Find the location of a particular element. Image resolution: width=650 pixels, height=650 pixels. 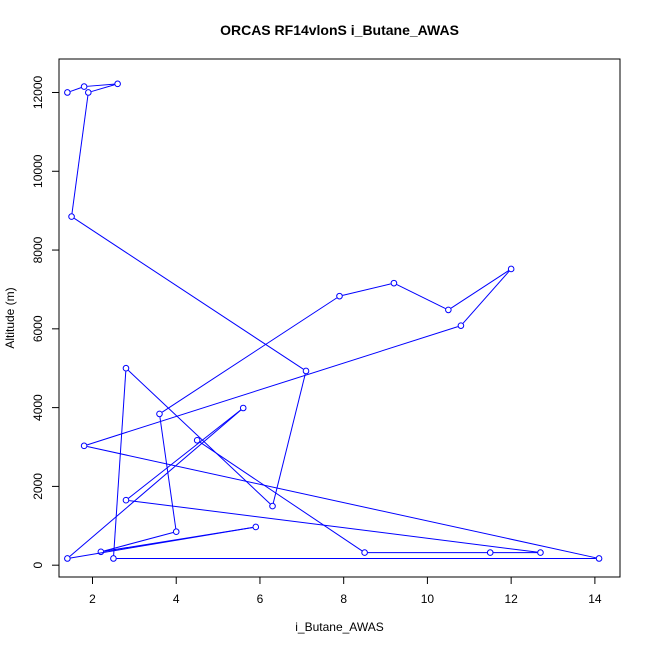

y-tick-label: 8000 is located at coordinates (38, 249).